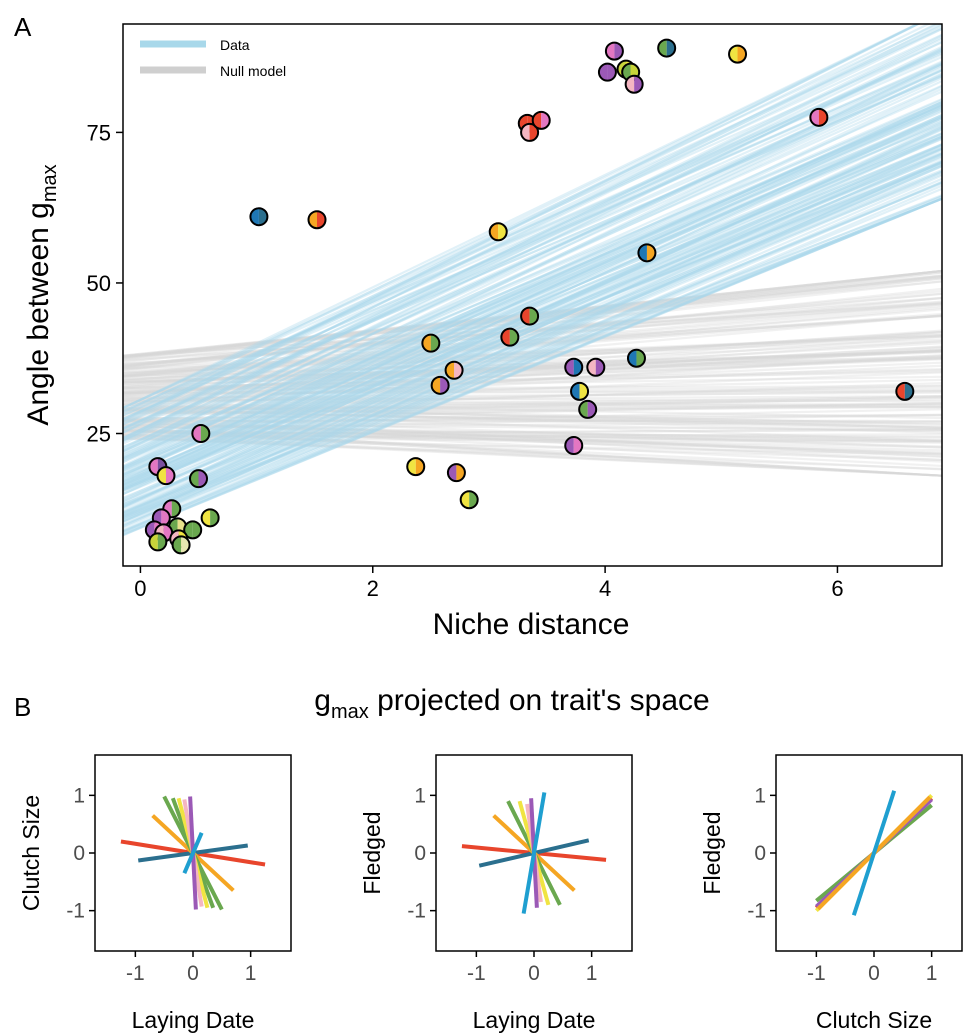 The width and height of the screenshot is (963, 1036). Describe the element at coordinates (253, 71) in the screenshot. I see `legend-label-null: Null model` at that location.